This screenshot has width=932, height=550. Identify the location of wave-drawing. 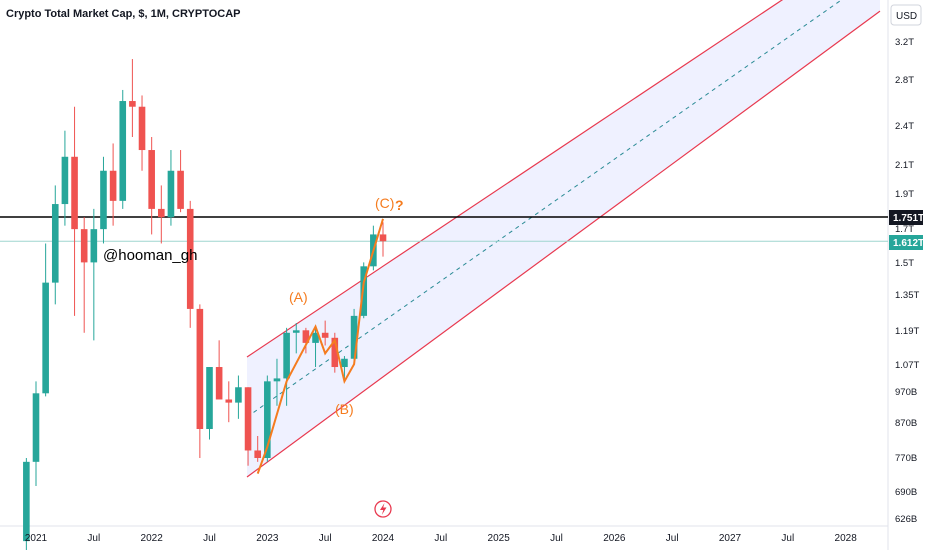
(320, 346).